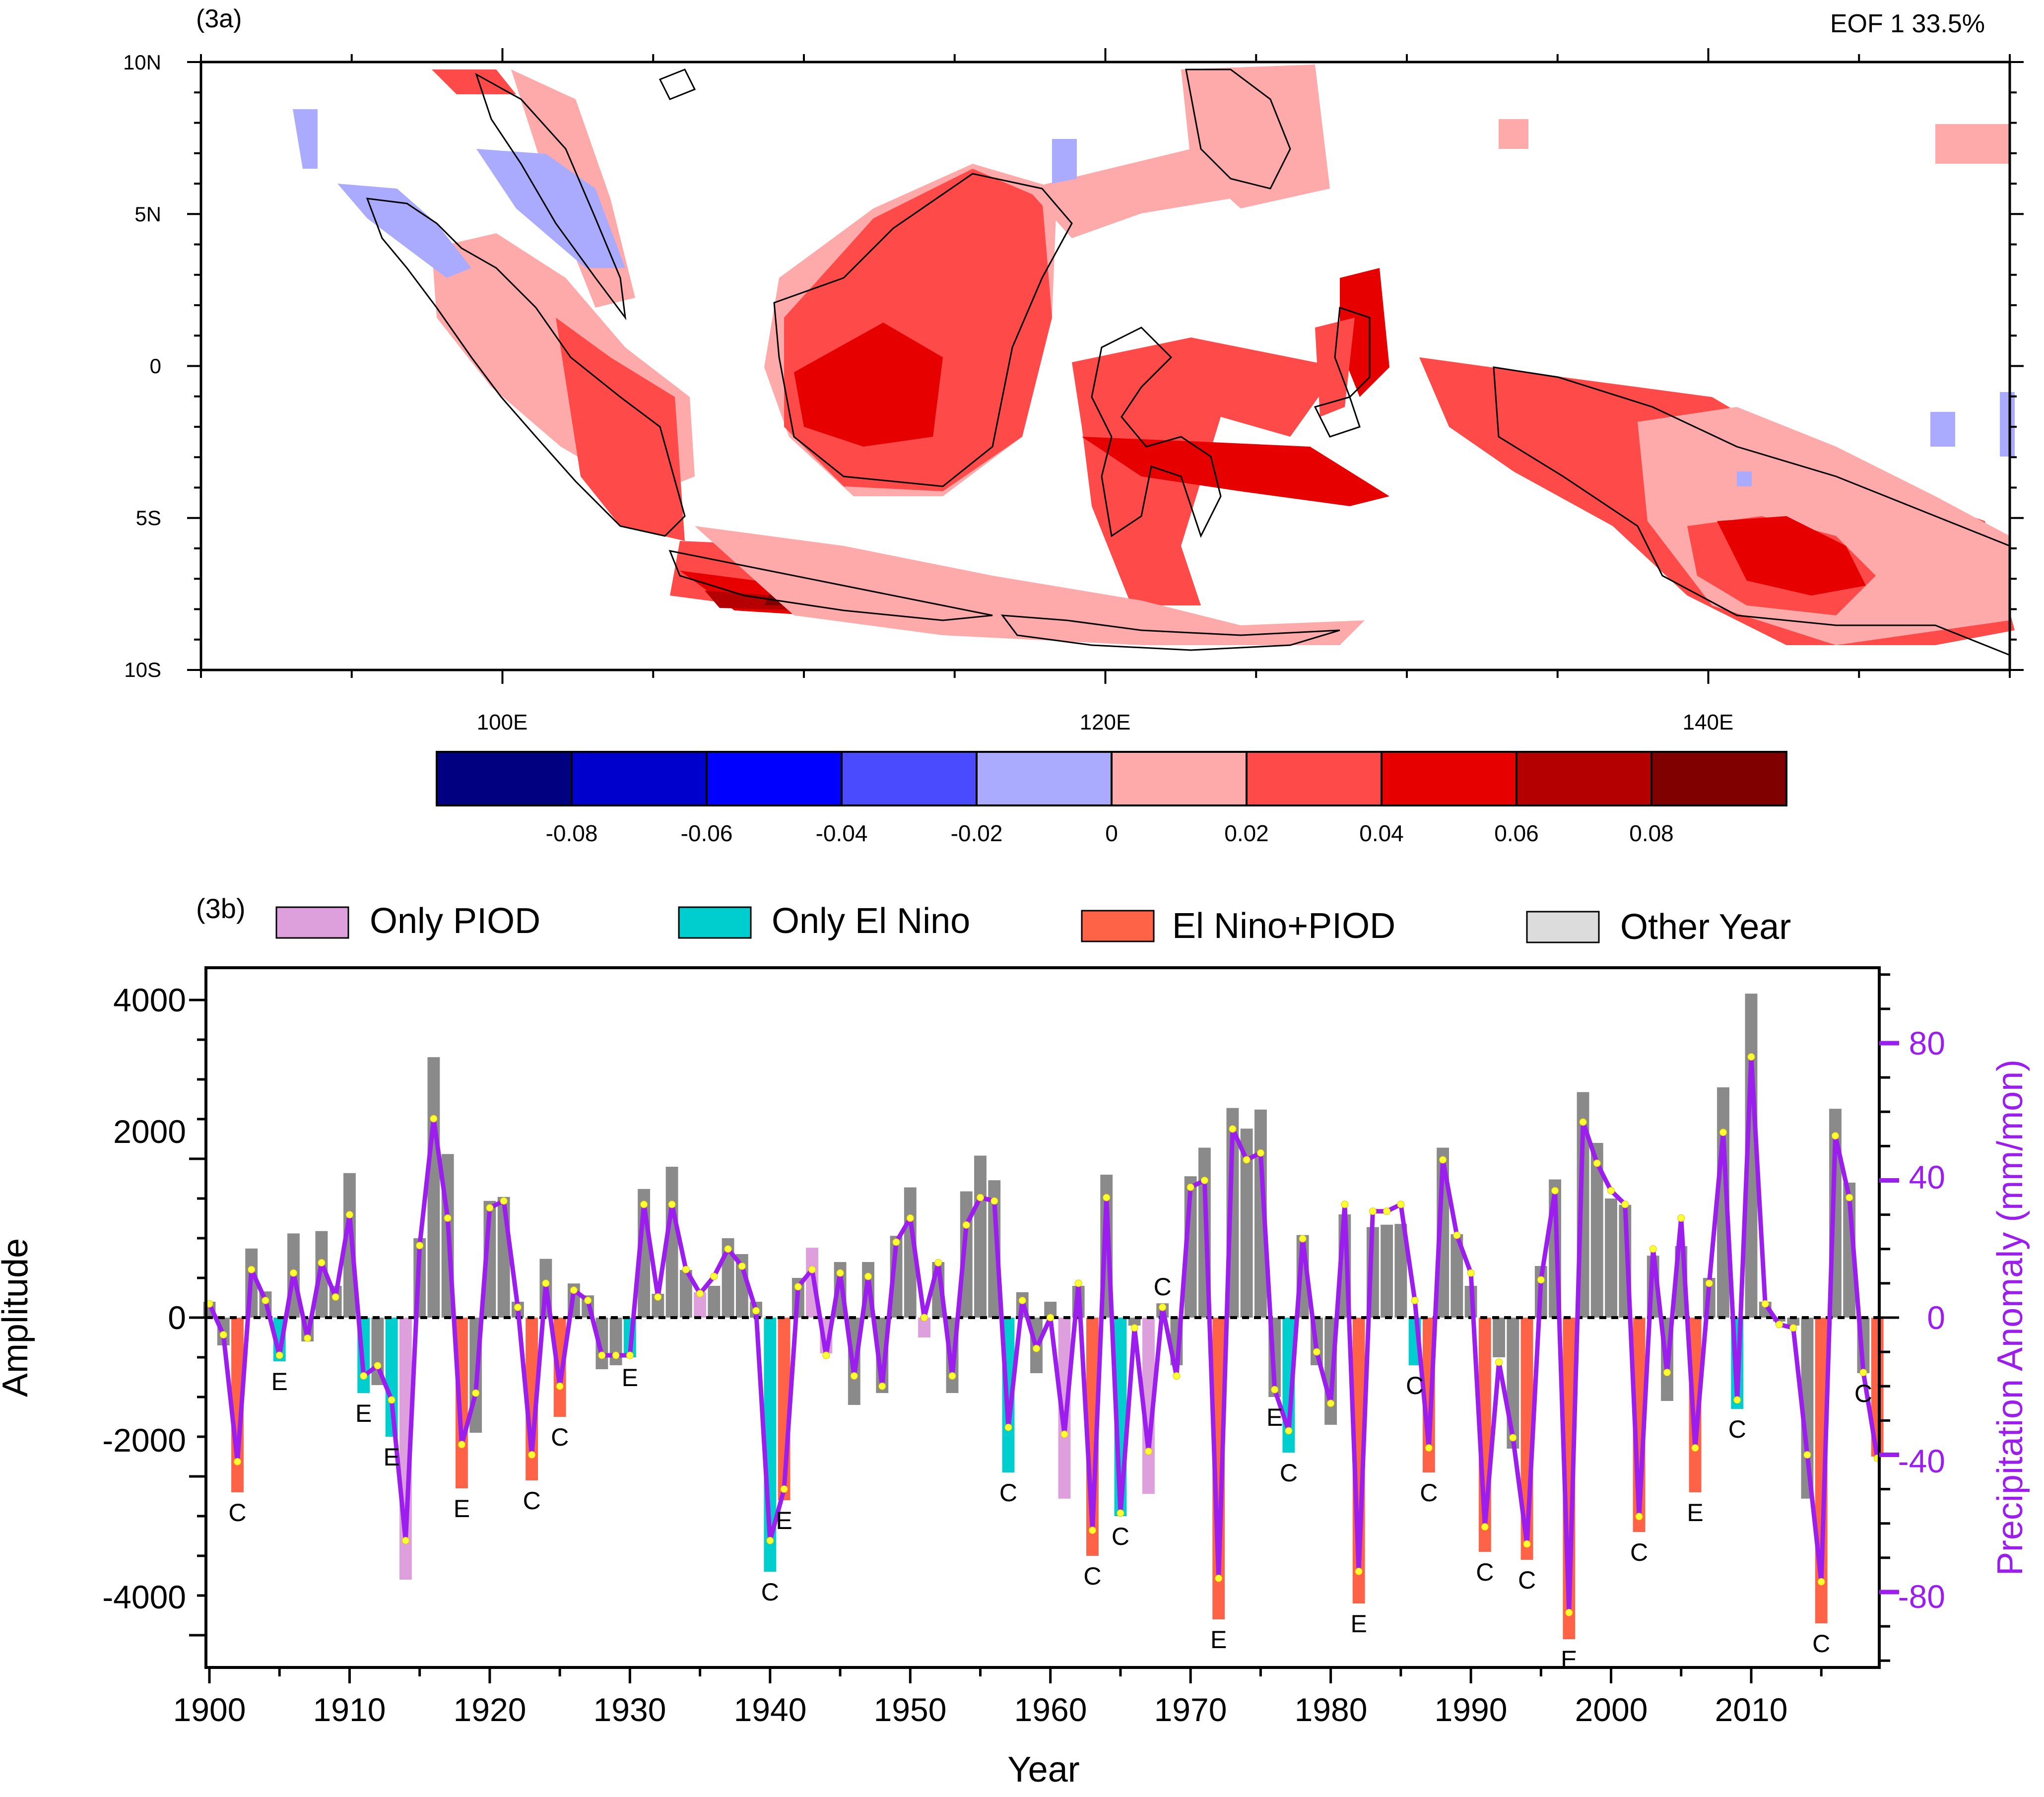  Describe the element at coordinates (142, 669) in the screenshot. I see `lat-label-10s: 10S` at that location.